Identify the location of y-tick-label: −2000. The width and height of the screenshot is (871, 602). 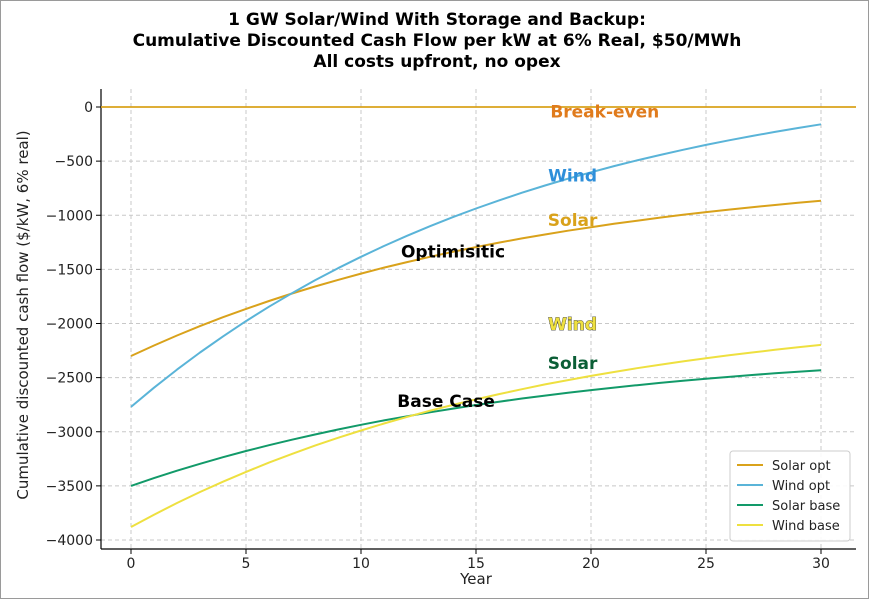
(69, 325).